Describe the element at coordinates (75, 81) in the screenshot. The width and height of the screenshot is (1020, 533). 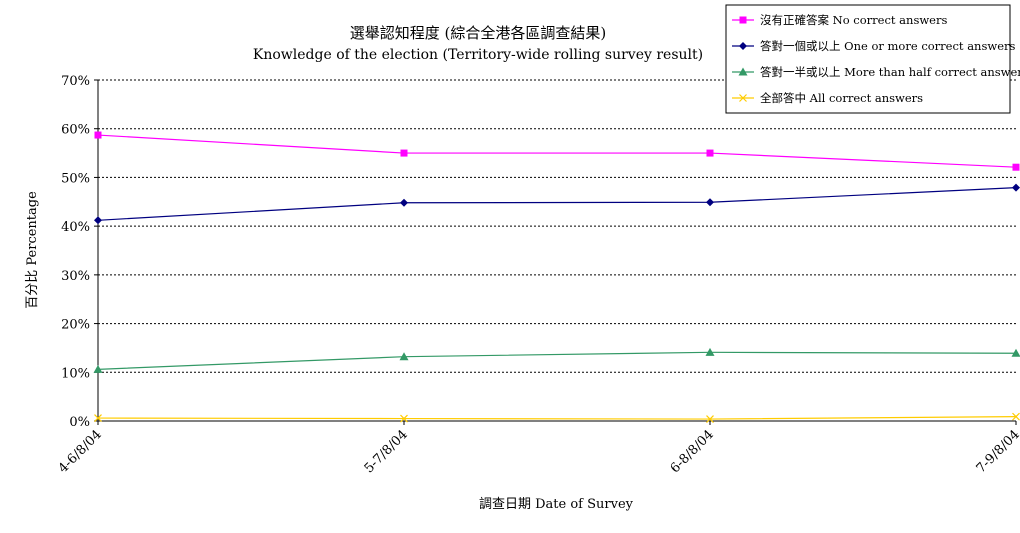
I see `y-tick-label: 70%` at that location.